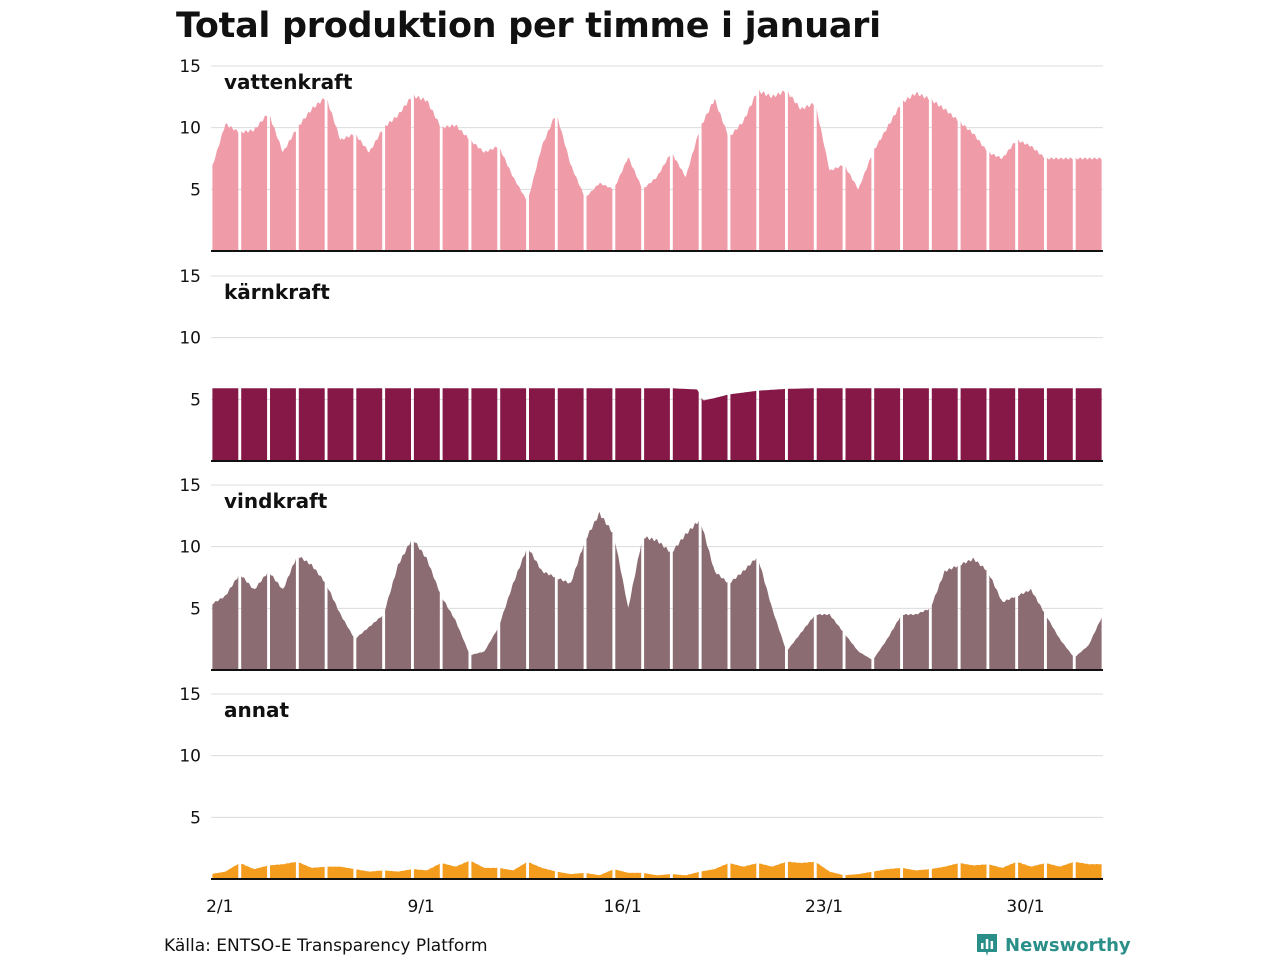  I want to click on bar-chart-icon, so click(987, 945).